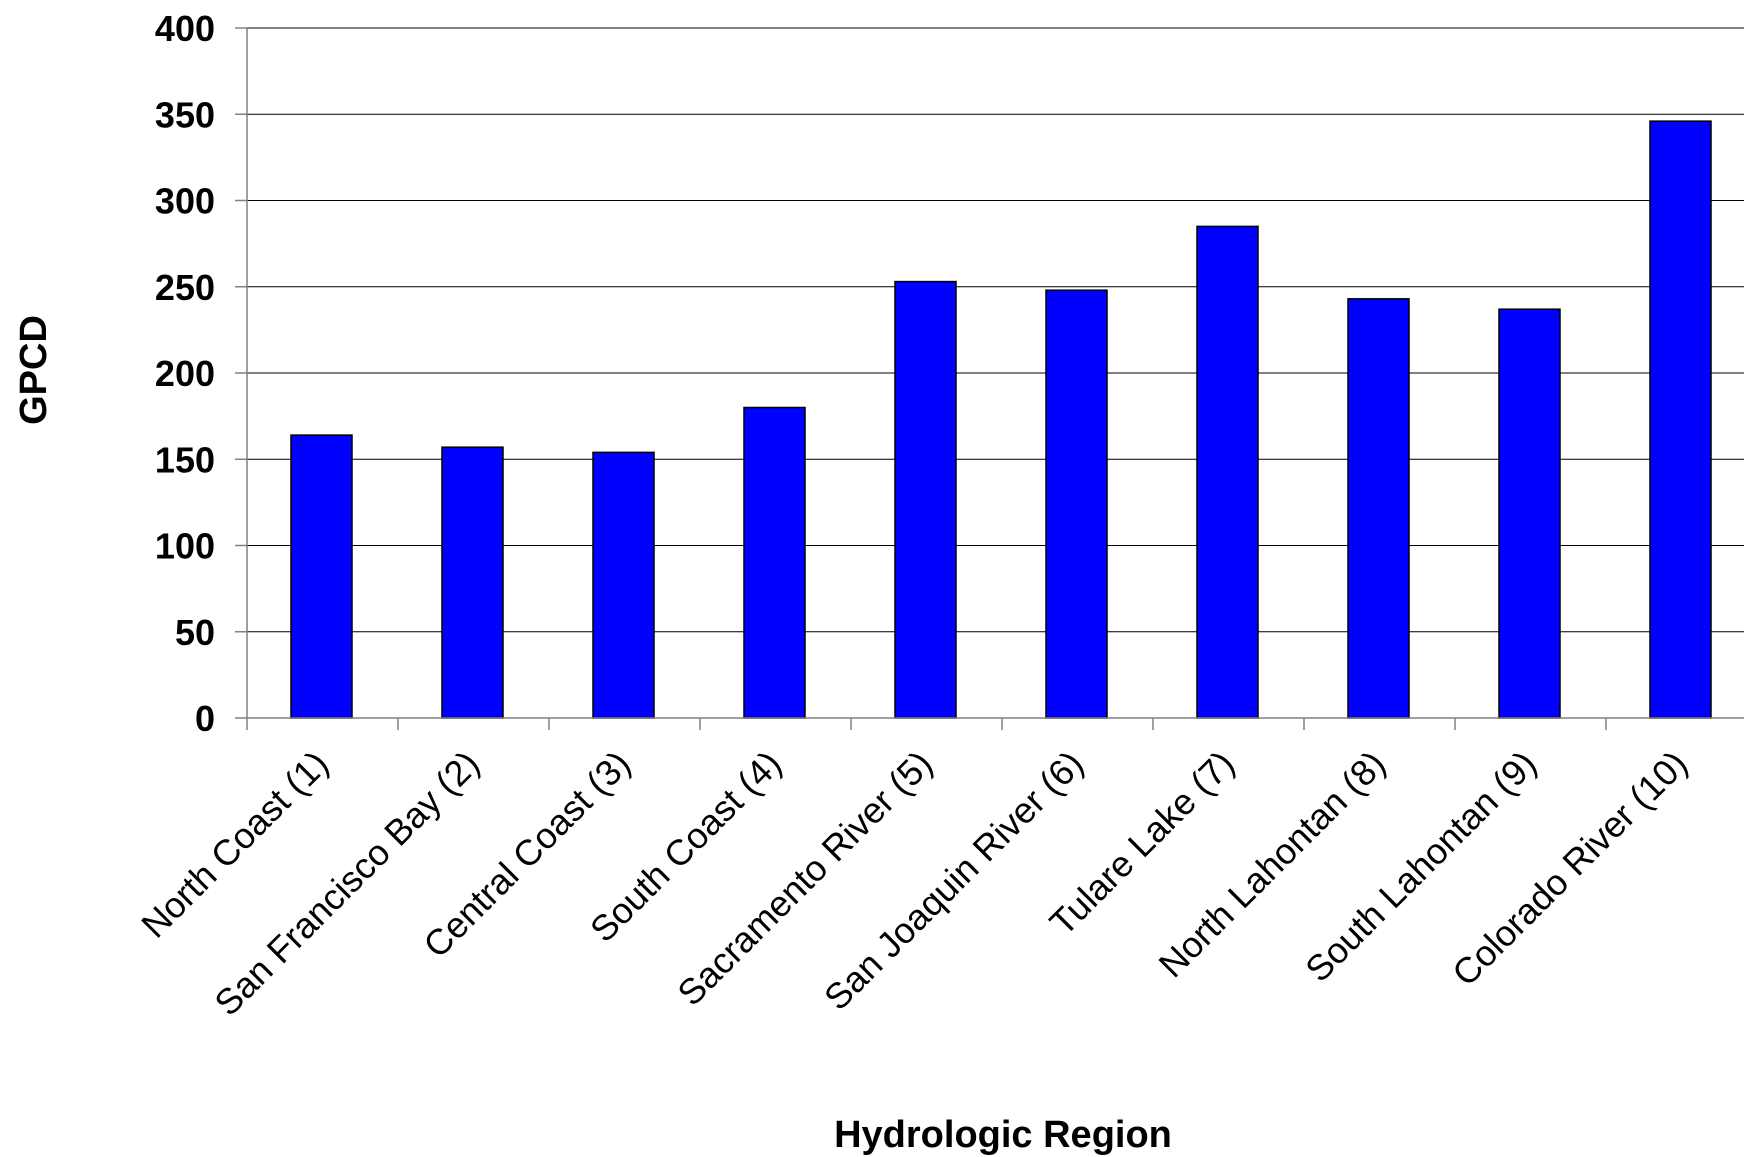 Image resolution: width=1744 pixels, height=1157 pixels. What do you see at coordinates (953, 880) in the screenshot?
I see `x-tick-label-6: San Joaquin River (6)` at bounding box center [953, 880].